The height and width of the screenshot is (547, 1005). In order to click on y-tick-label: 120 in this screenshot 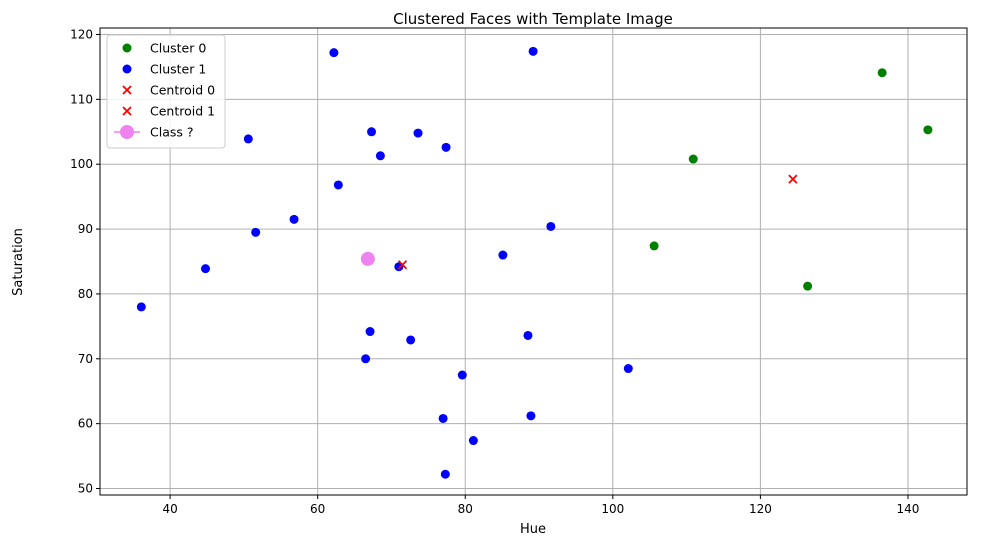, I will do `click(81, 34)`.